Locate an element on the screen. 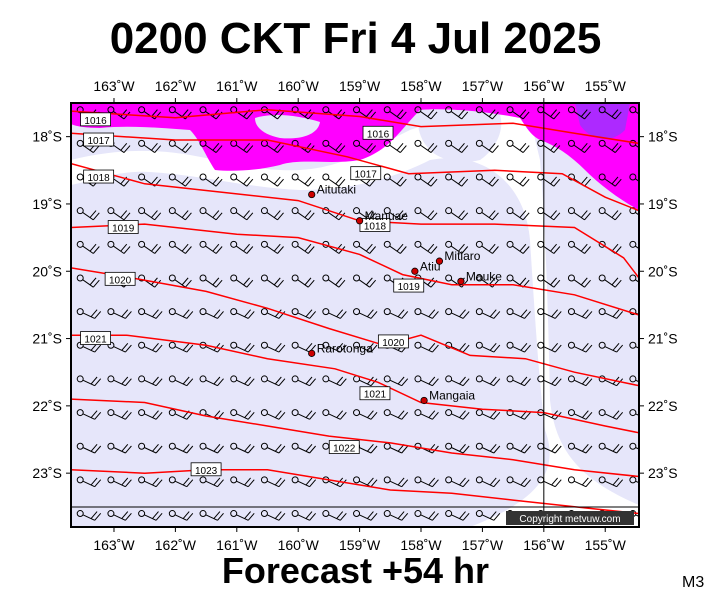 This screenshot has width=711, height=600. place-marker: Manuae is located at coordinates (382, 217).